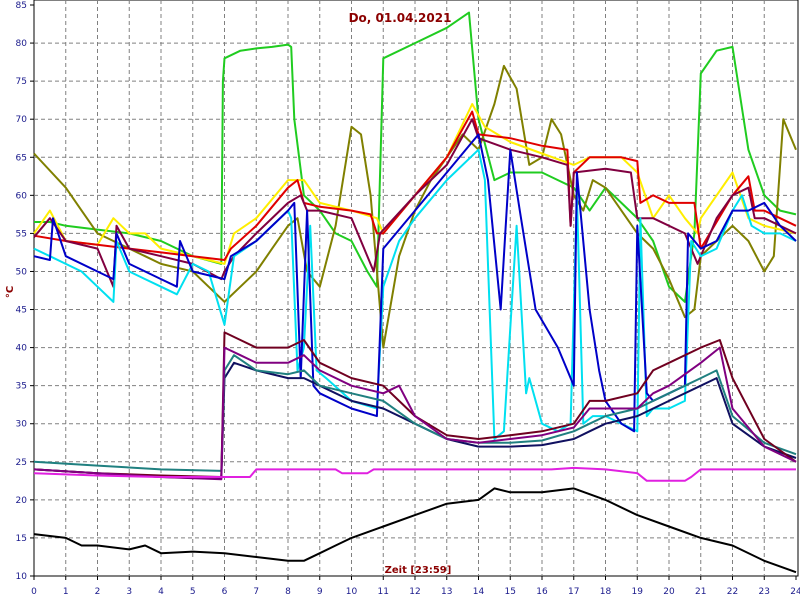  What do you see at coordinates (34, 592) in the screenshot?
I see `x-tick-label: 0` at bounding box center [34, 592].